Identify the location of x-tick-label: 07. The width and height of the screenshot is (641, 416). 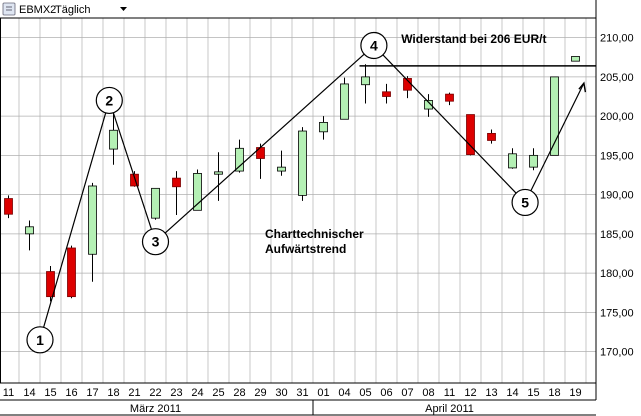
(407, 393).